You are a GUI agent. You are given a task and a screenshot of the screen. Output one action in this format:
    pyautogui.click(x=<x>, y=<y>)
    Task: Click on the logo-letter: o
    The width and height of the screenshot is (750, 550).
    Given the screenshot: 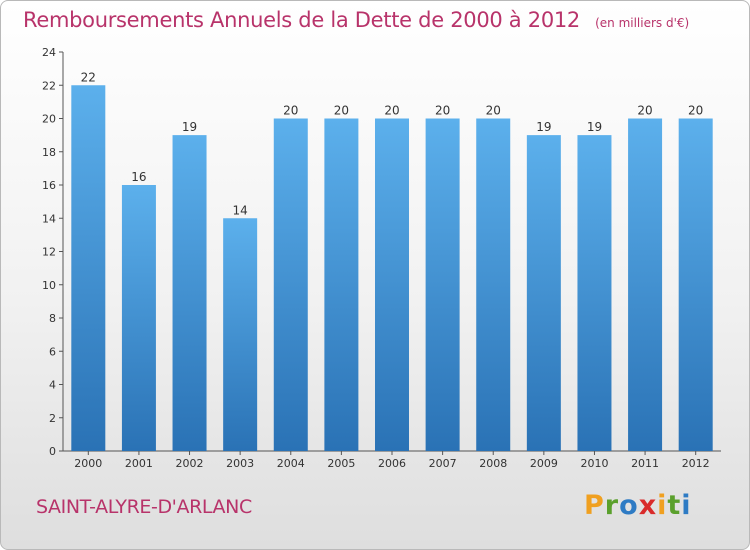 What is the action you would take?
    pyautogui.click(x=629, y=505)
    